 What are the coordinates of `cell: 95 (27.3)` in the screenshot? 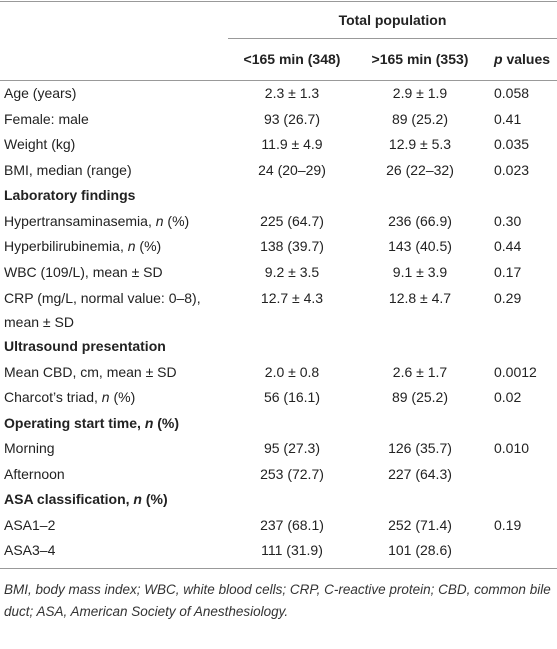 It's located at (292, 448).